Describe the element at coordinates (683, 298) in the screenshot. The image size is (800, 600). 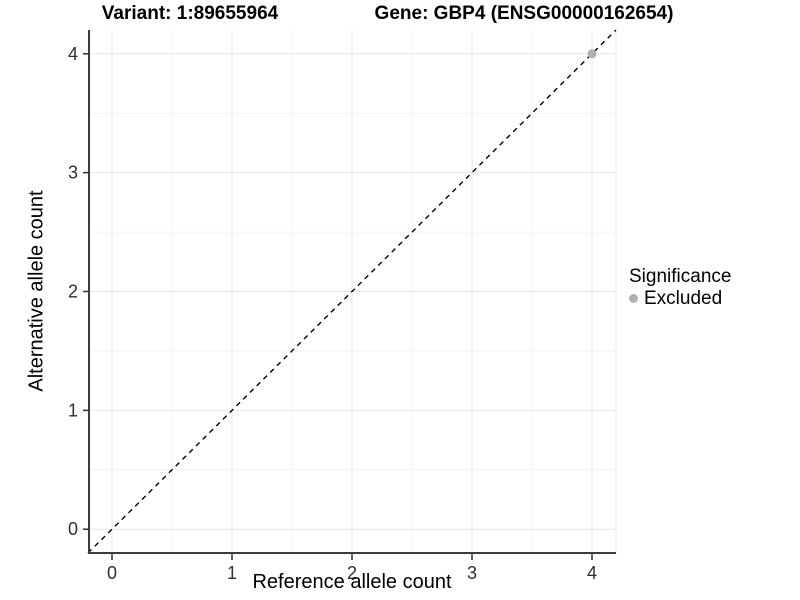
I see `legend-item-label: Excluded` at that location.